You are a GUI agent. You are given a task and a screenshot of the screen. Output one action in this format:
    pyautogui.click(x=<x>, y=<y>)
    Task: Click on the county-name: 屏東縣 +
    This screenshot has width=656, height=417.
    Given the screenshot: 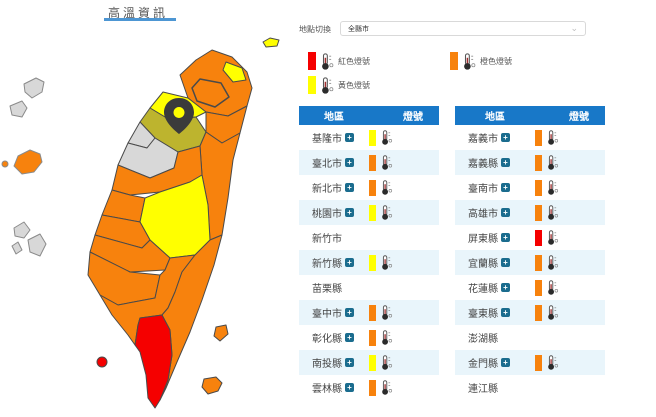 What is the action you would take?
    pyautogui.click(x=495, y=237)
    